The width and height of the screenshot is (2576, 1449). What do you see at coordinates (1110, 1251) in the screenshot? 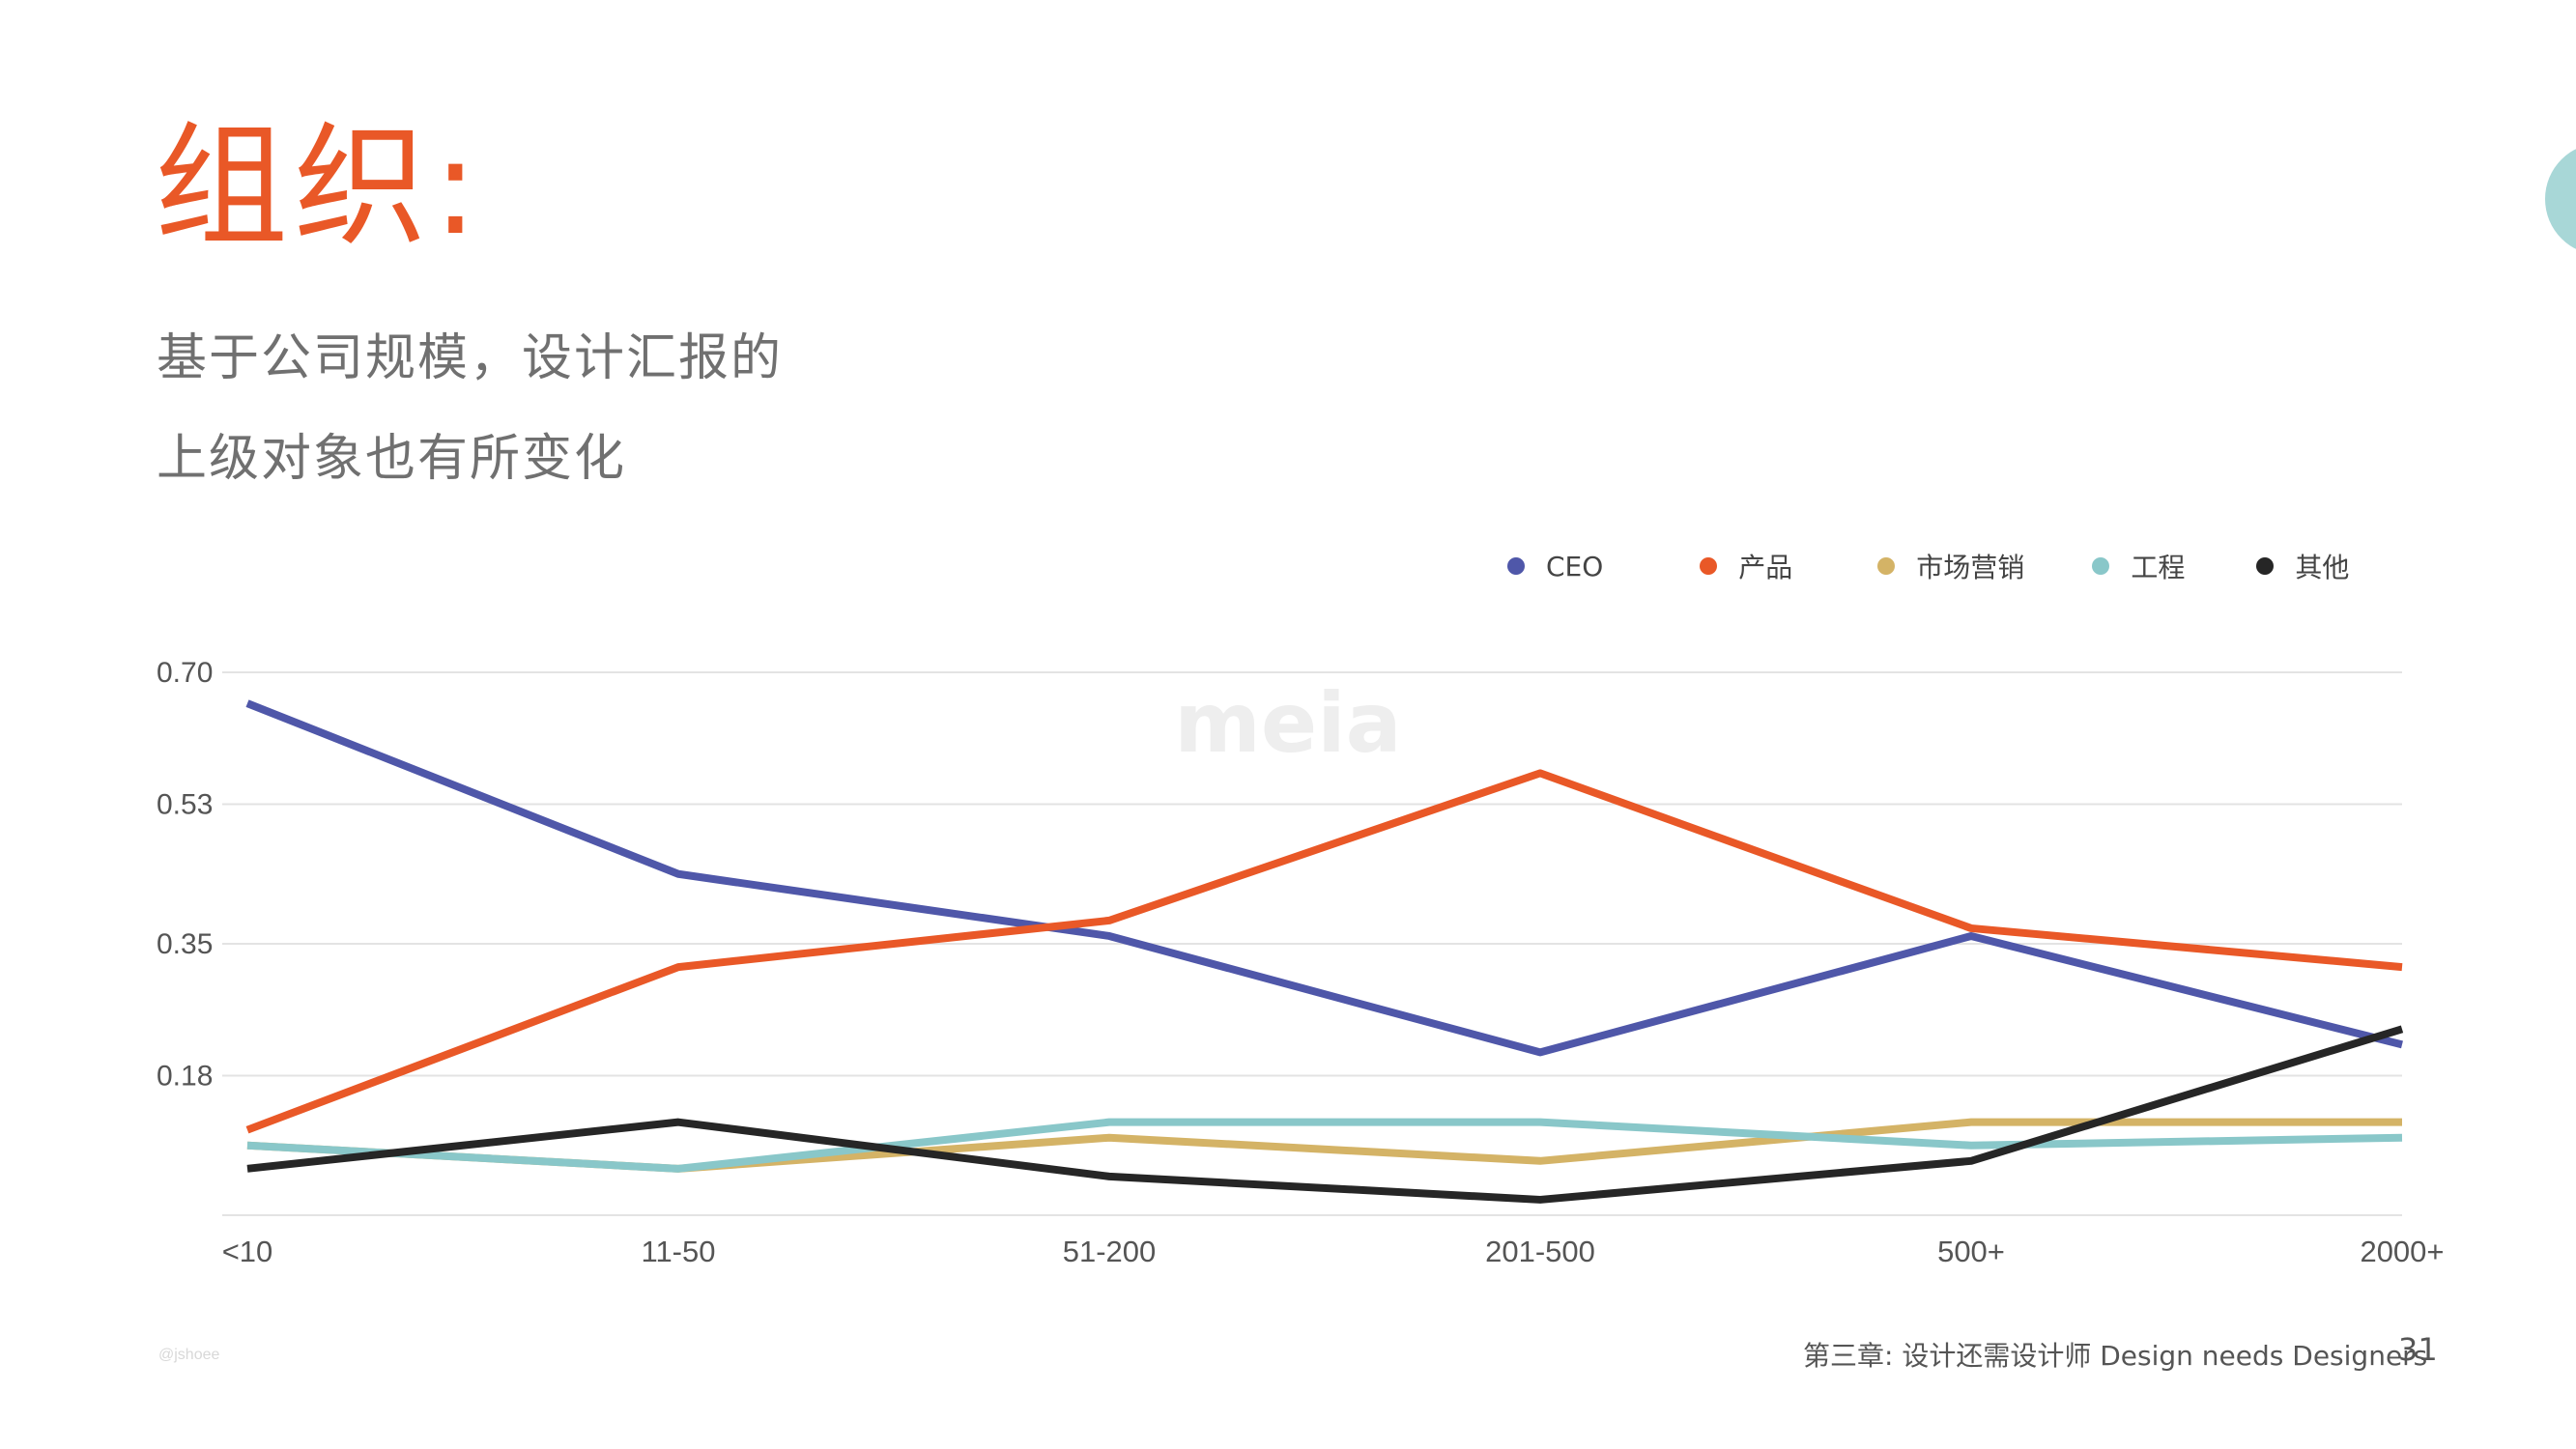
I see `x-tick-label: 51-200` at bounding box center [1110, 1251].